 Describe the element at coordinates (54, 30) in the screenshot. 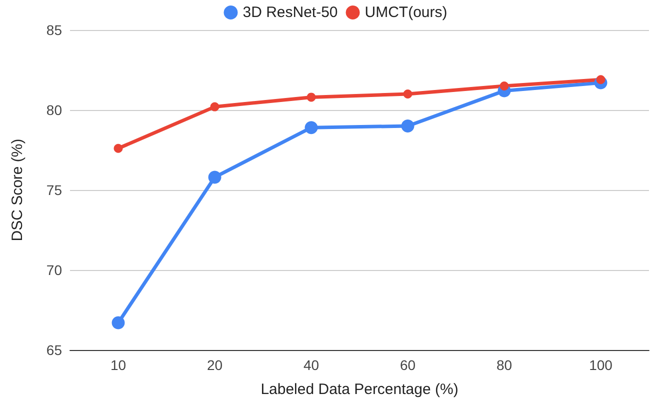

I see `y-tick-label: 85` at that location.